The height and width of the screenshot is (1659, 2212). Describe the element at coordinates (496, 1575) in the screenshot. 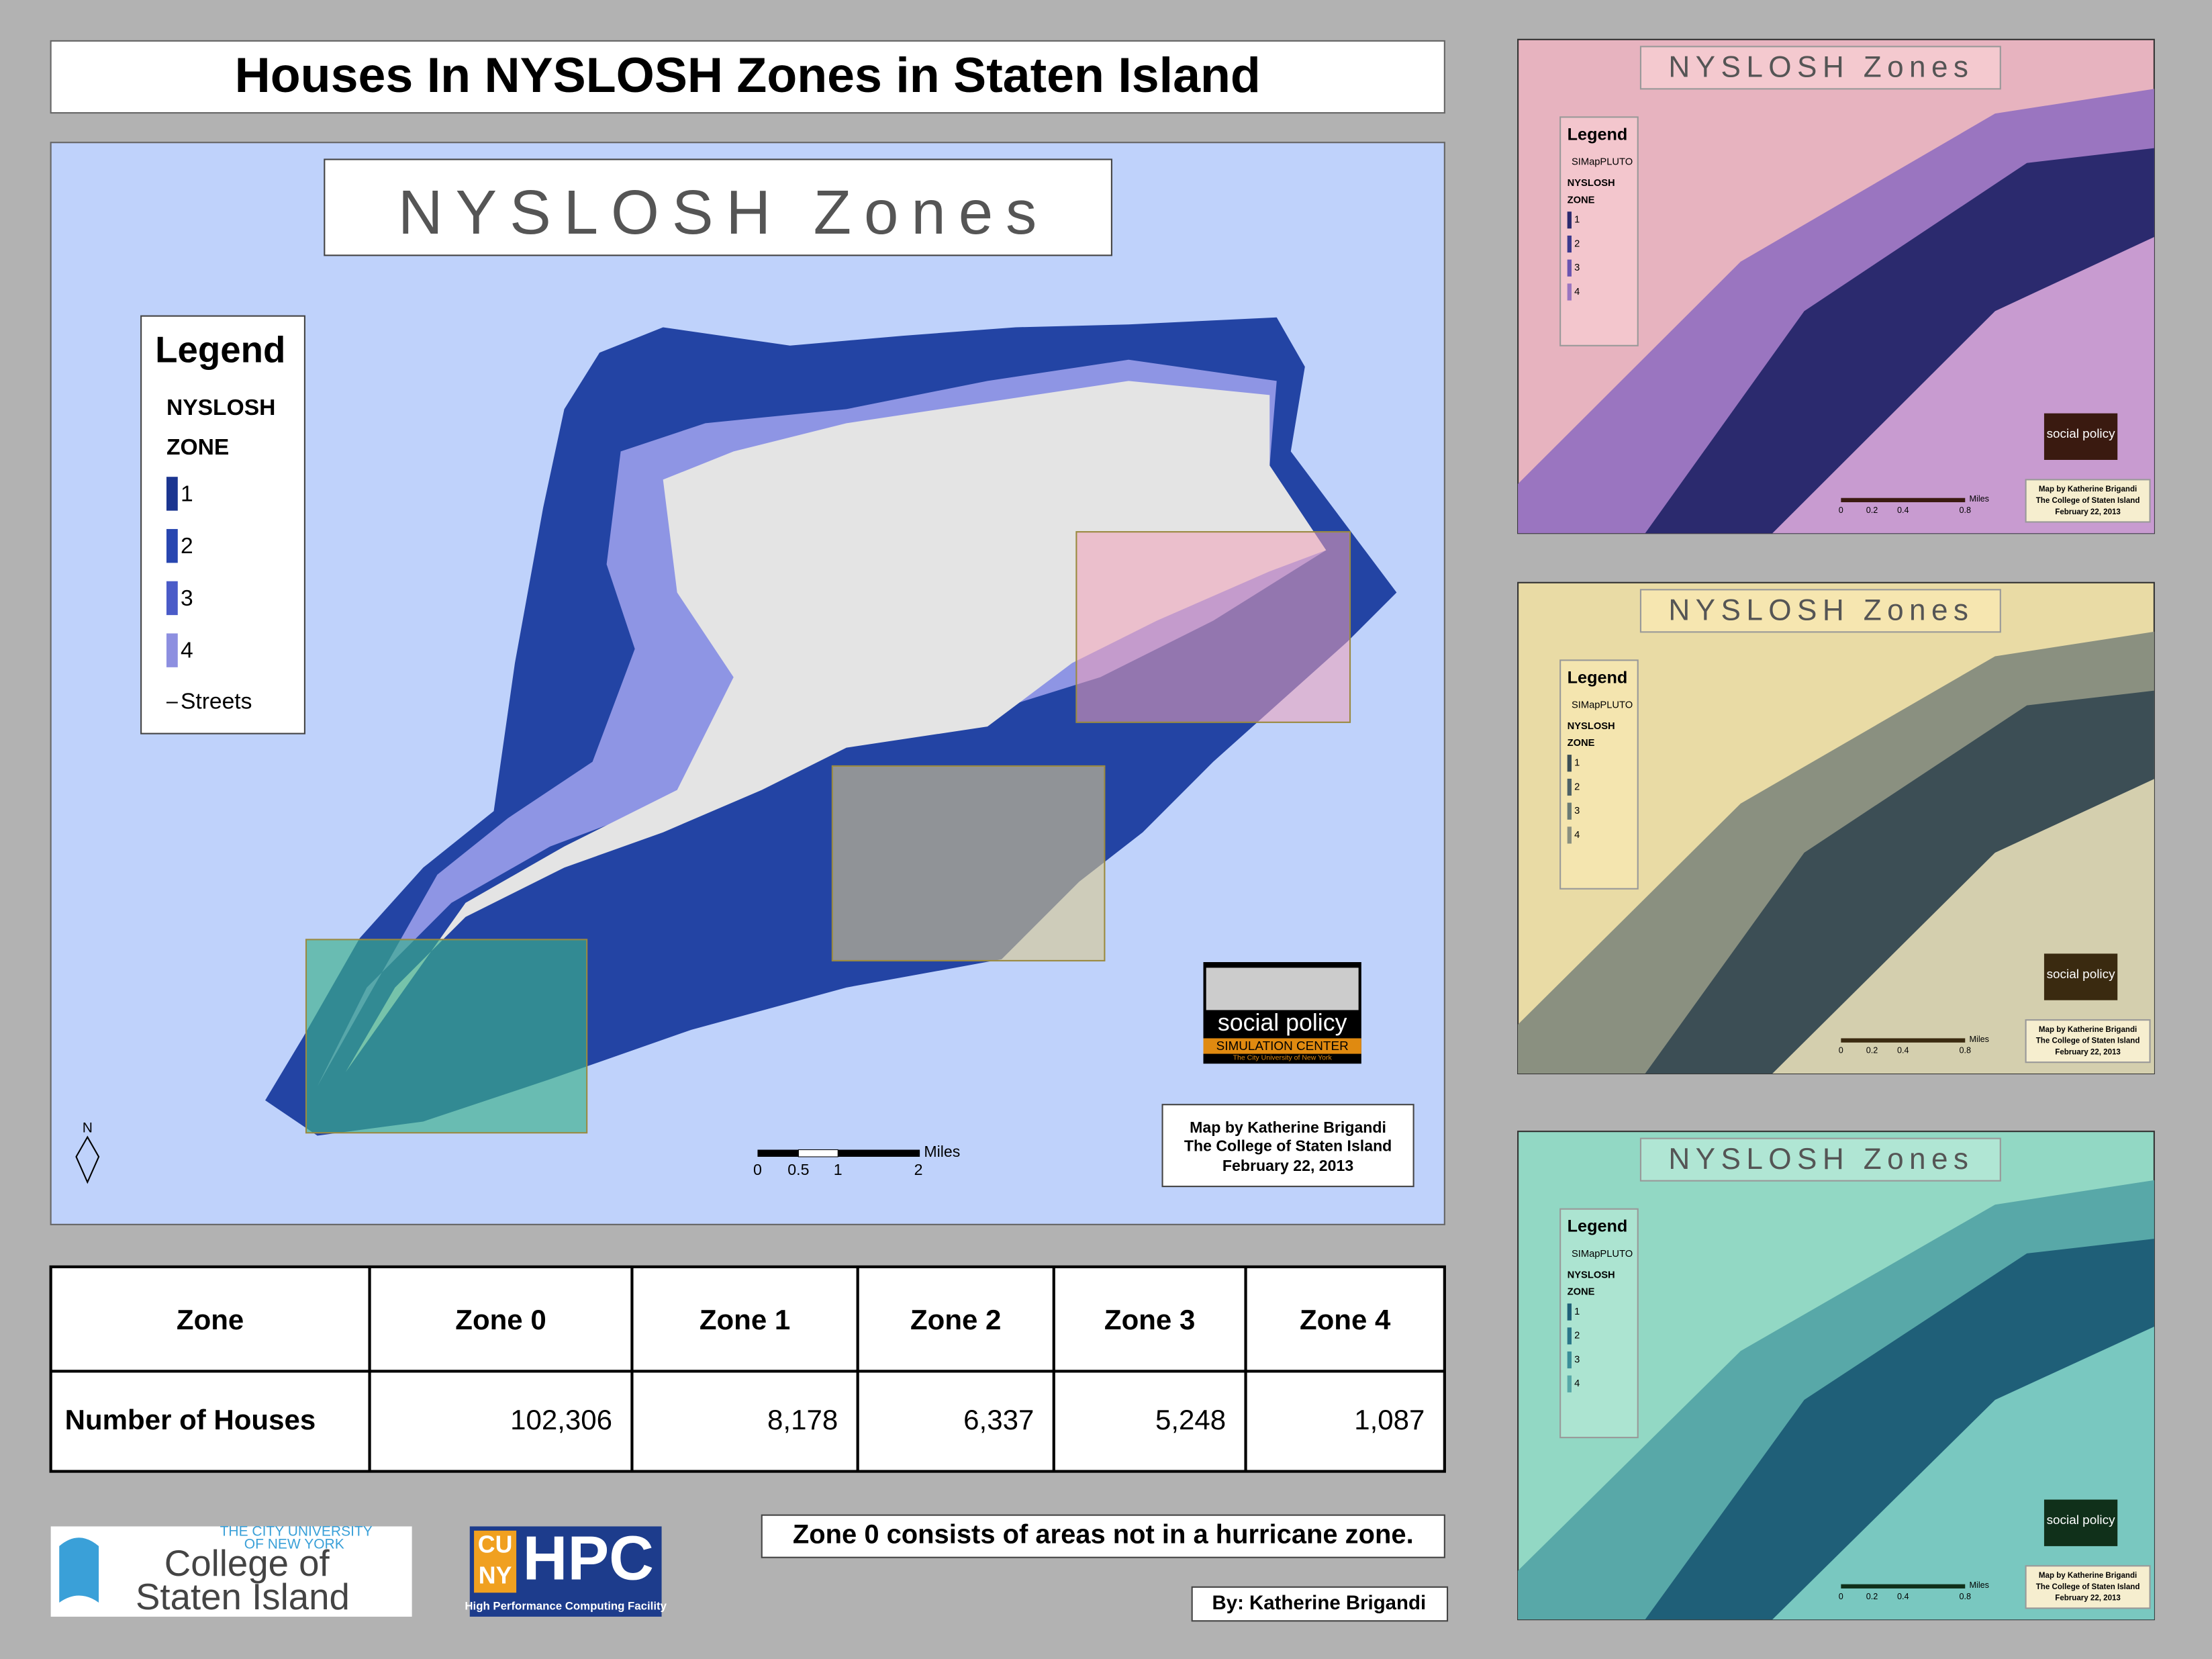

I see `logo-text: NY` at that location.